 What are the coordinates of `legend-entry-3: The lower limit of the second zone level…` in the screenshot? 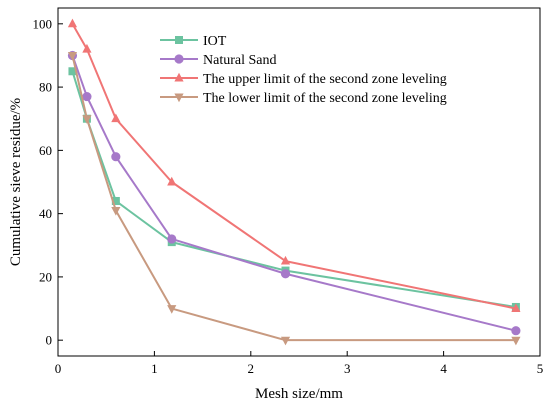 It's located at (303, 98).